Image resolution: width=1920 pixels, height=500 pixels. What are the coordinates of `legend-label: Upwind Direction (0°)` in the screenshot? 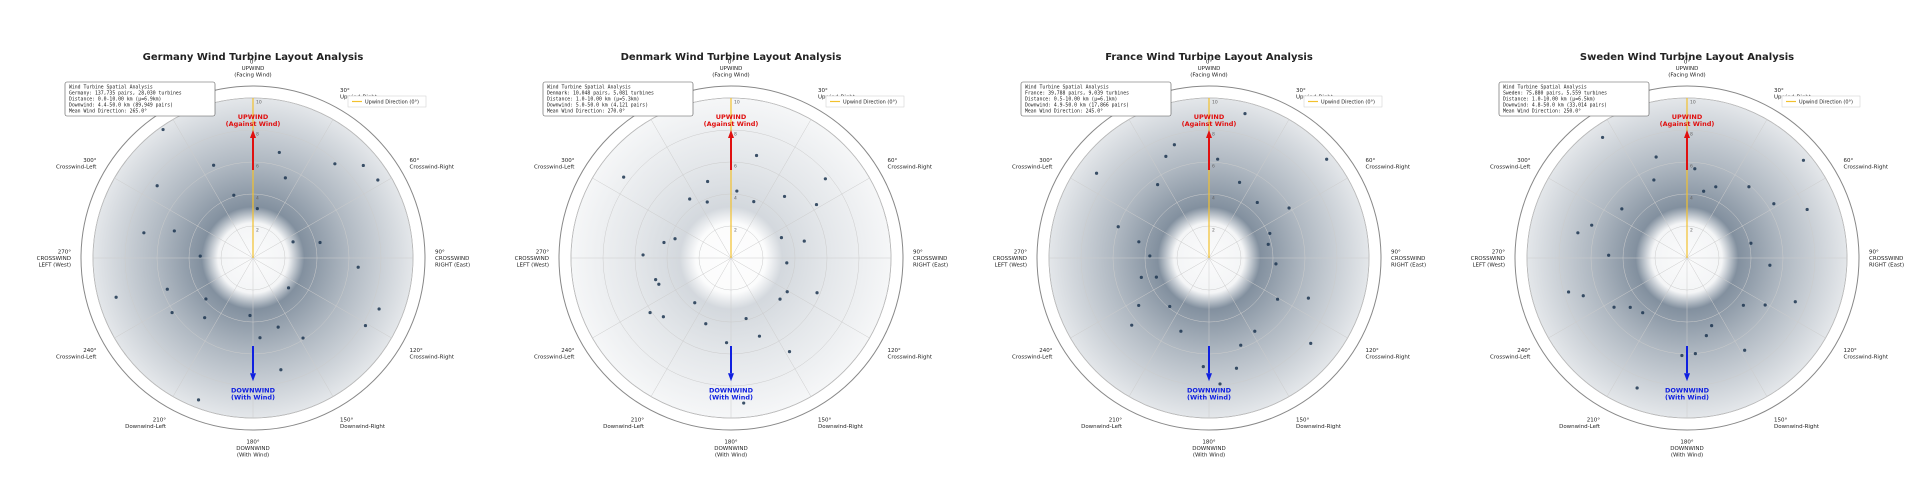 It's located at (392, 102).